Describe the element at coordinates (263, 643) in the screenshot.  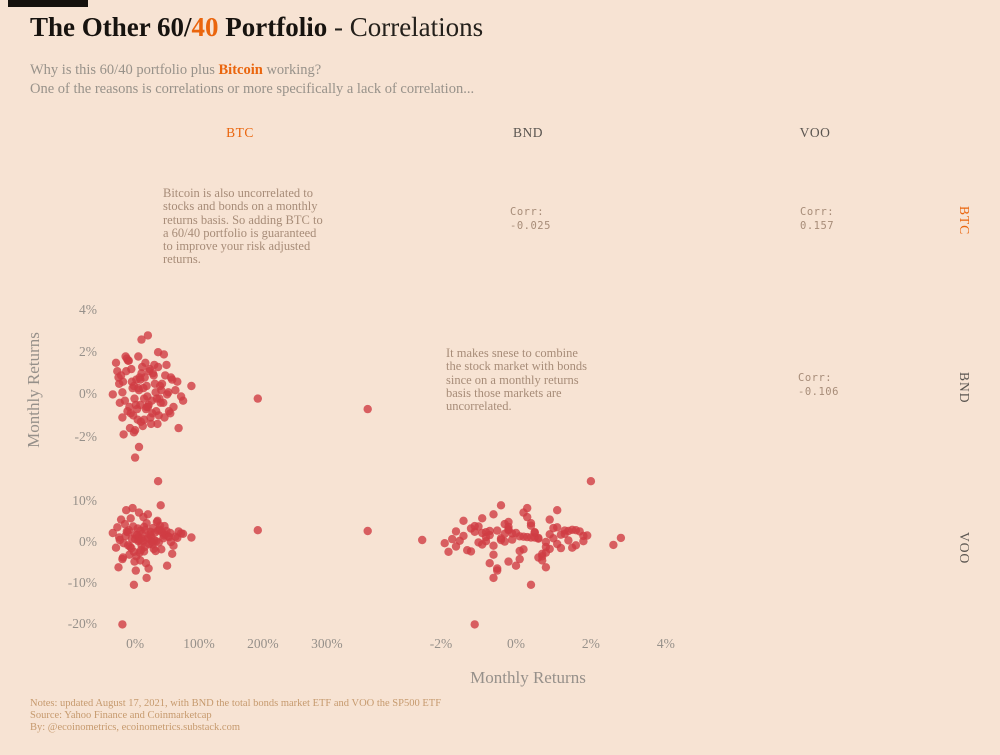
I see `x-tick-label-btc-voo: 200%` at that location.